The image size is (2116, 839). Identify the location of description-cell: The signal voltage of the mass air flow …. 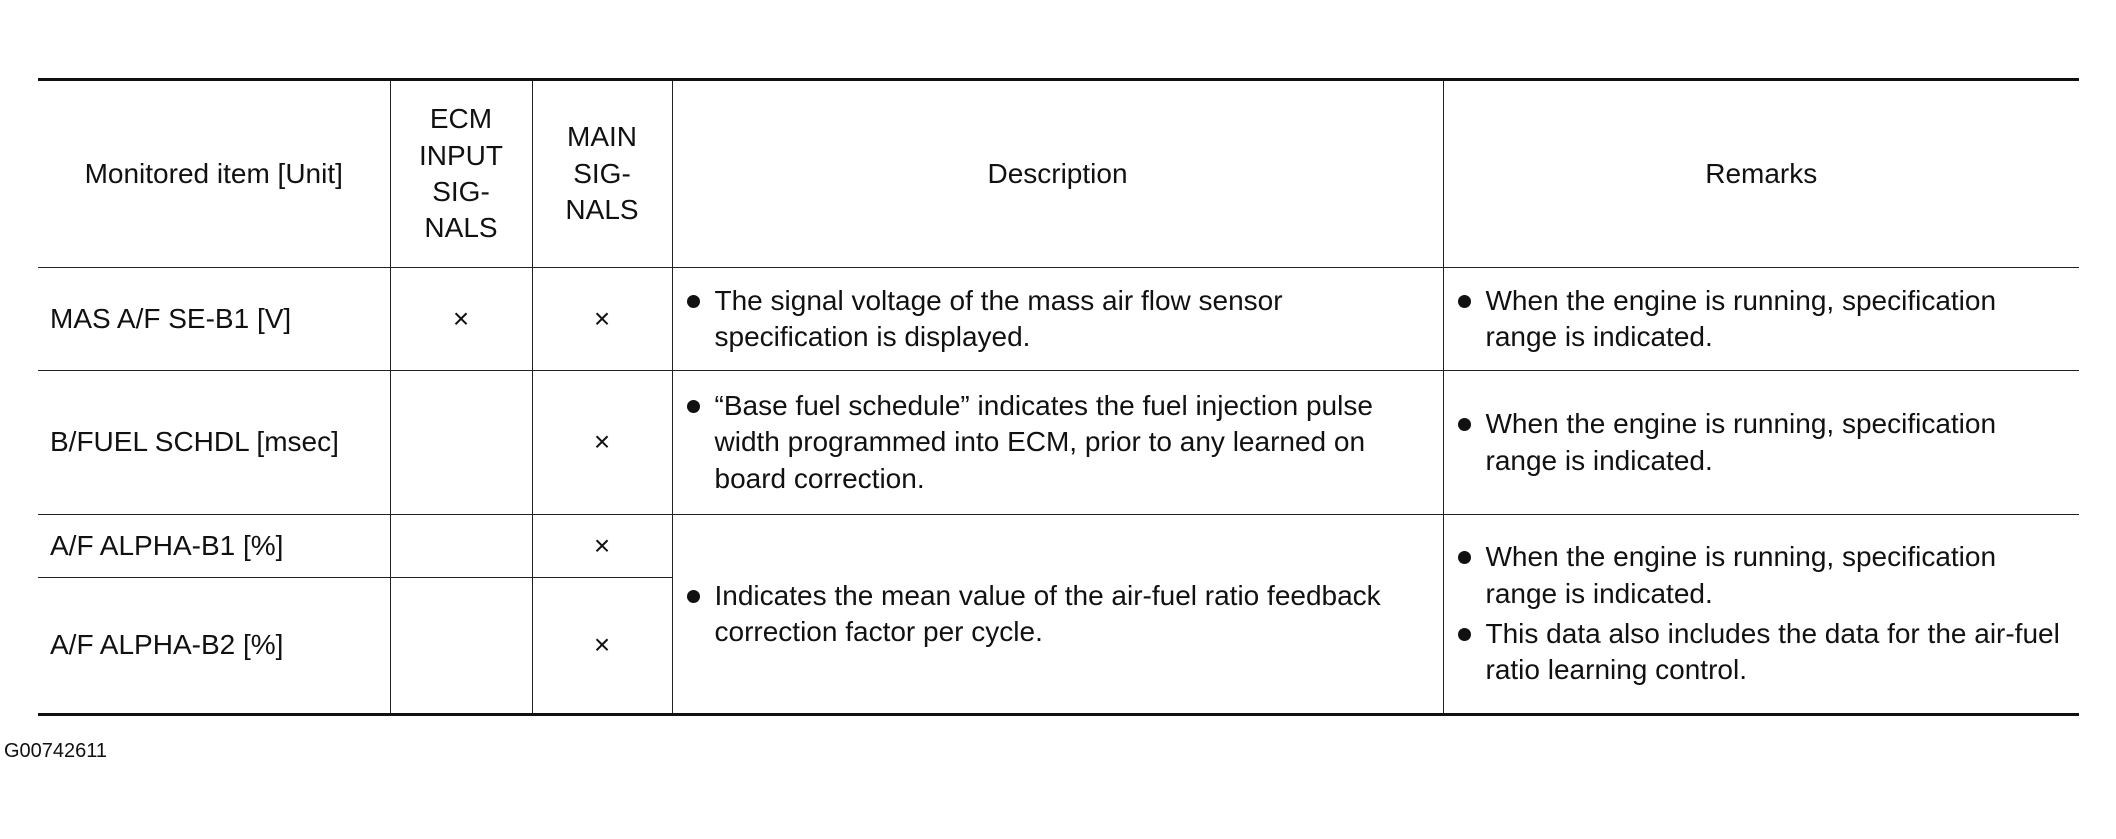
(1057, 319).